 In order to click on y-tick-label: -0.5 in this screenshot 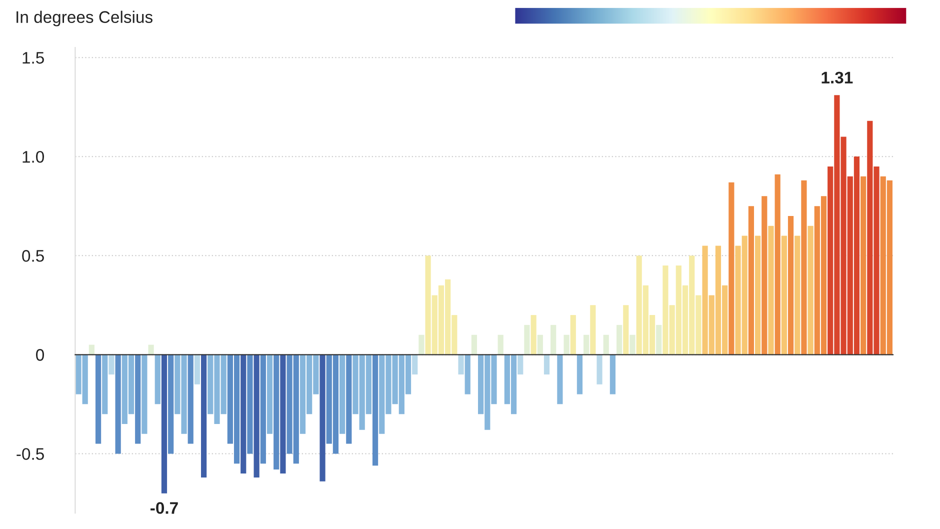, I will do `click(30, 454)`.